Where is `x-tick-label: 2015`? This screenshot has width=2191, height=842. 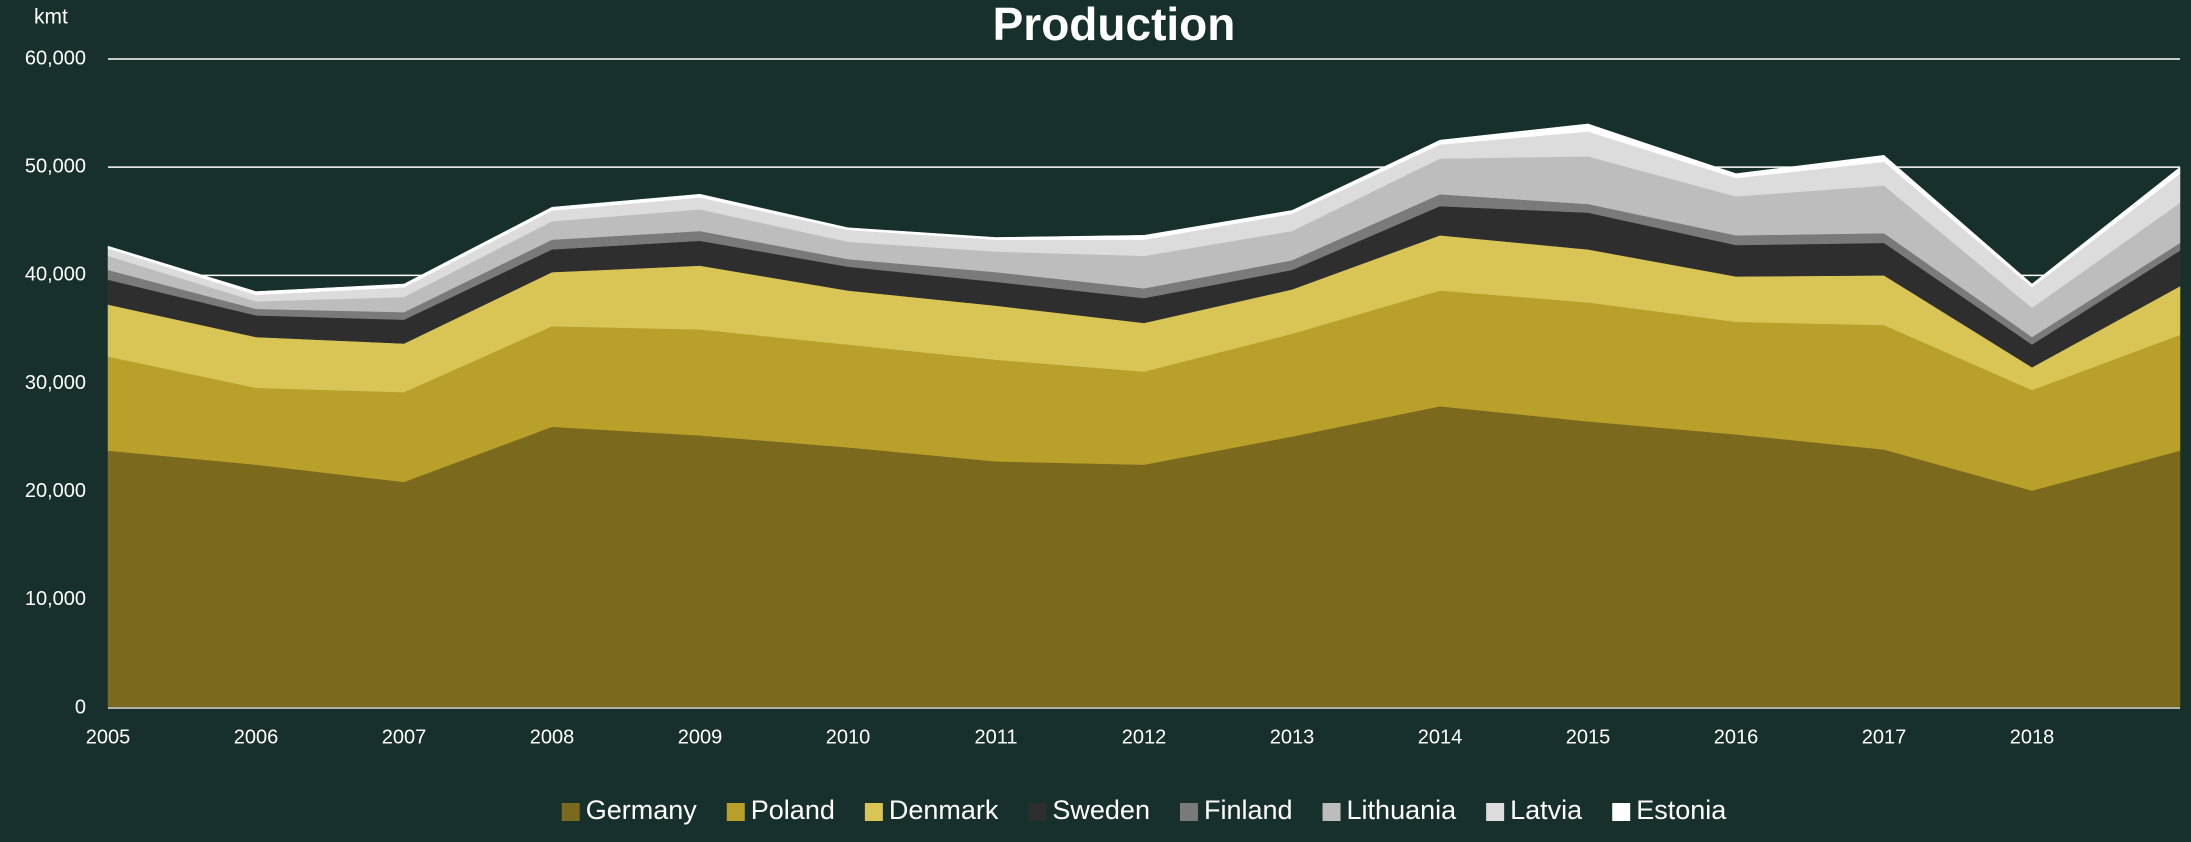 x-tick-label: 2015 is located at coordinates (1588, 737).